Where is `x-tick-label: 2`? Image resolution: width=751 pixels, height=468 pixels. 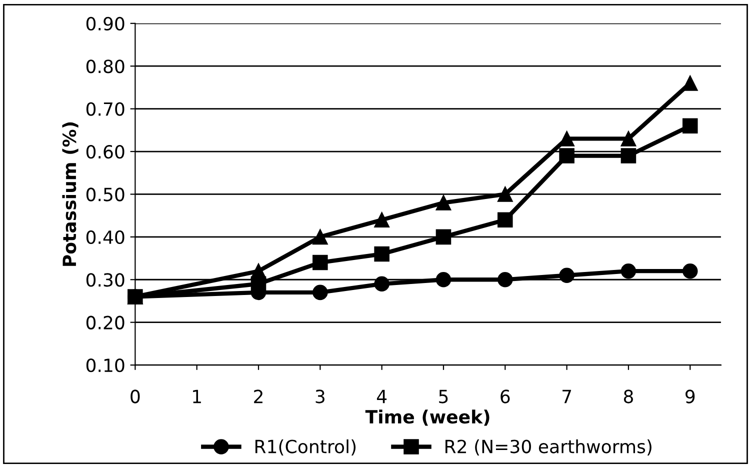 x-tick-label: 2 is located at coordinates (258, 397).